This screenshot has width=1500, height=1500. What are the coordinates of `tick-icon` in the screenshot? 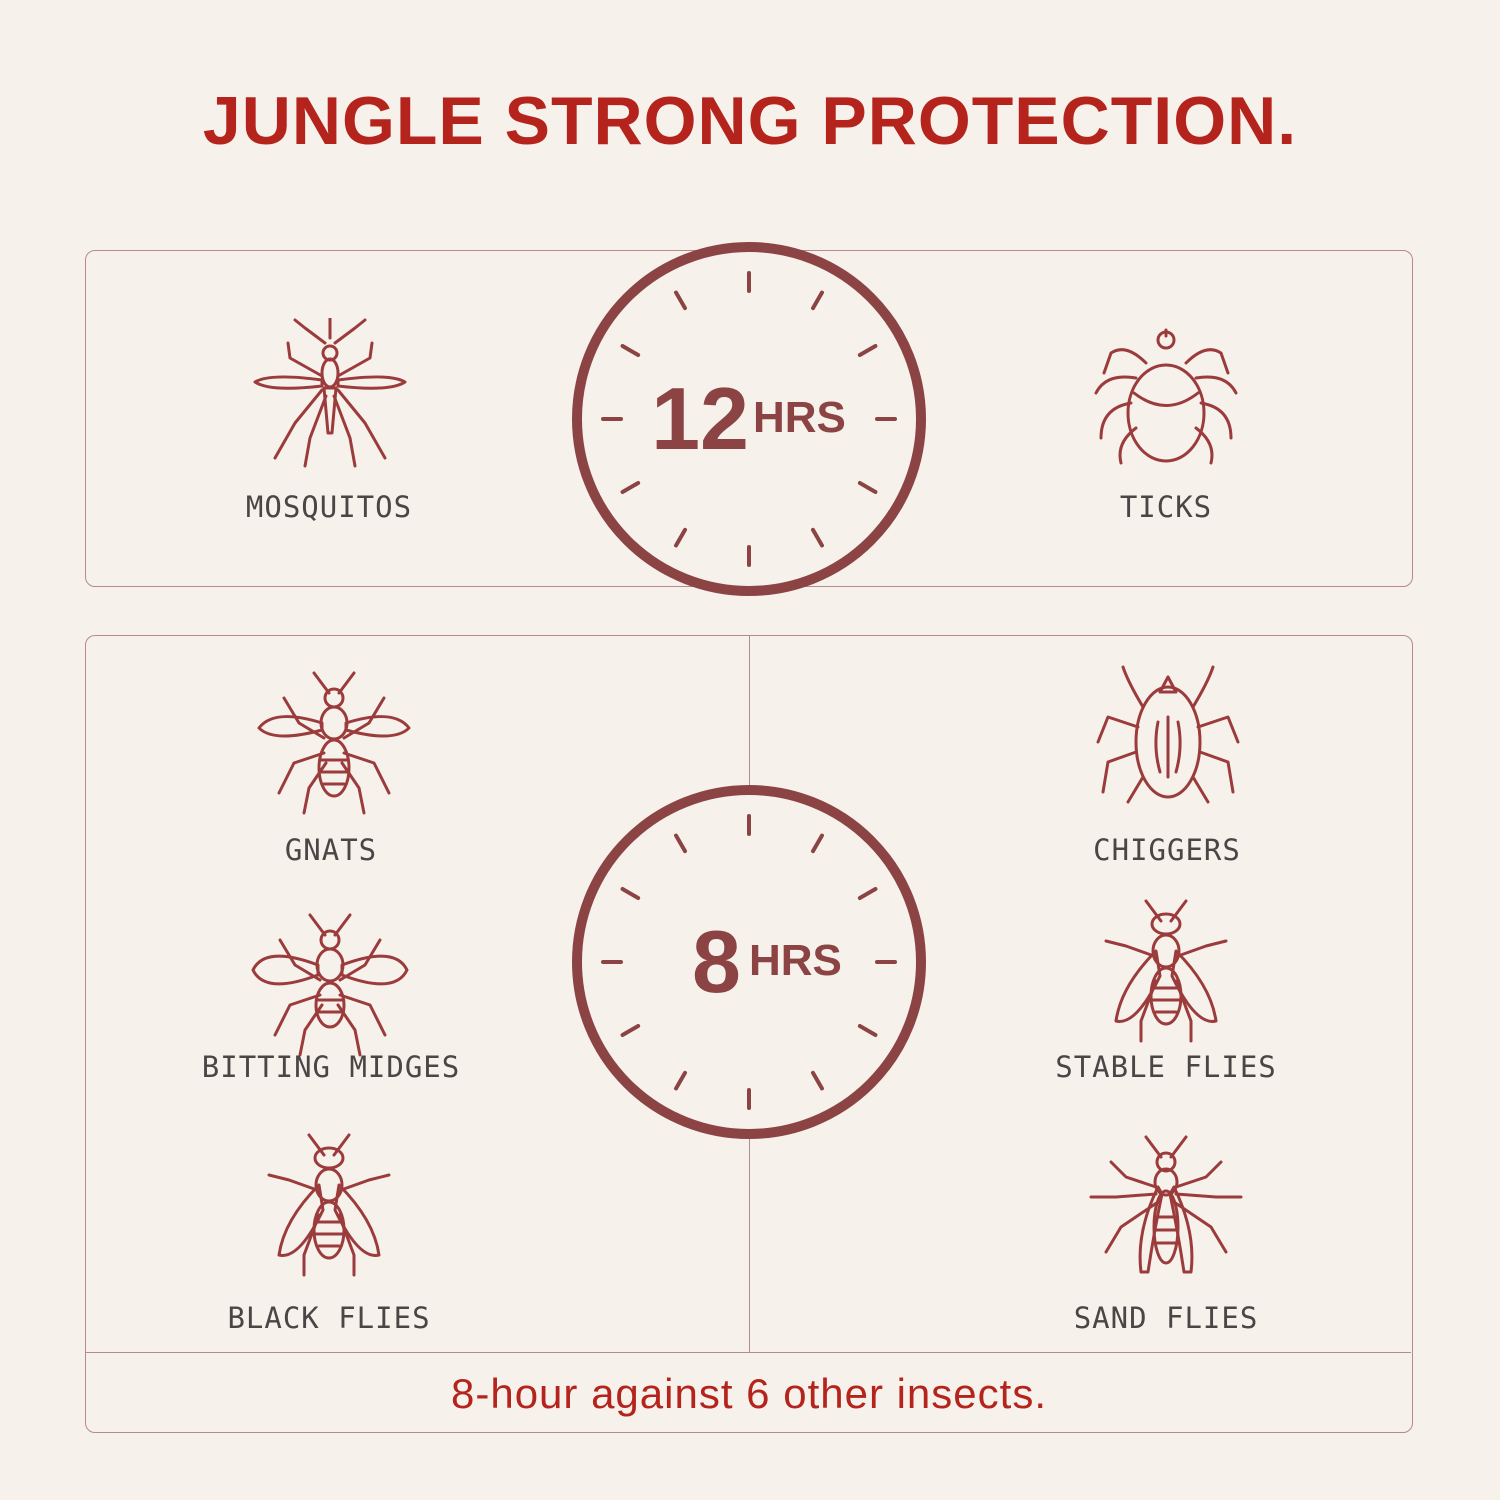 It's located at (1166, 396).